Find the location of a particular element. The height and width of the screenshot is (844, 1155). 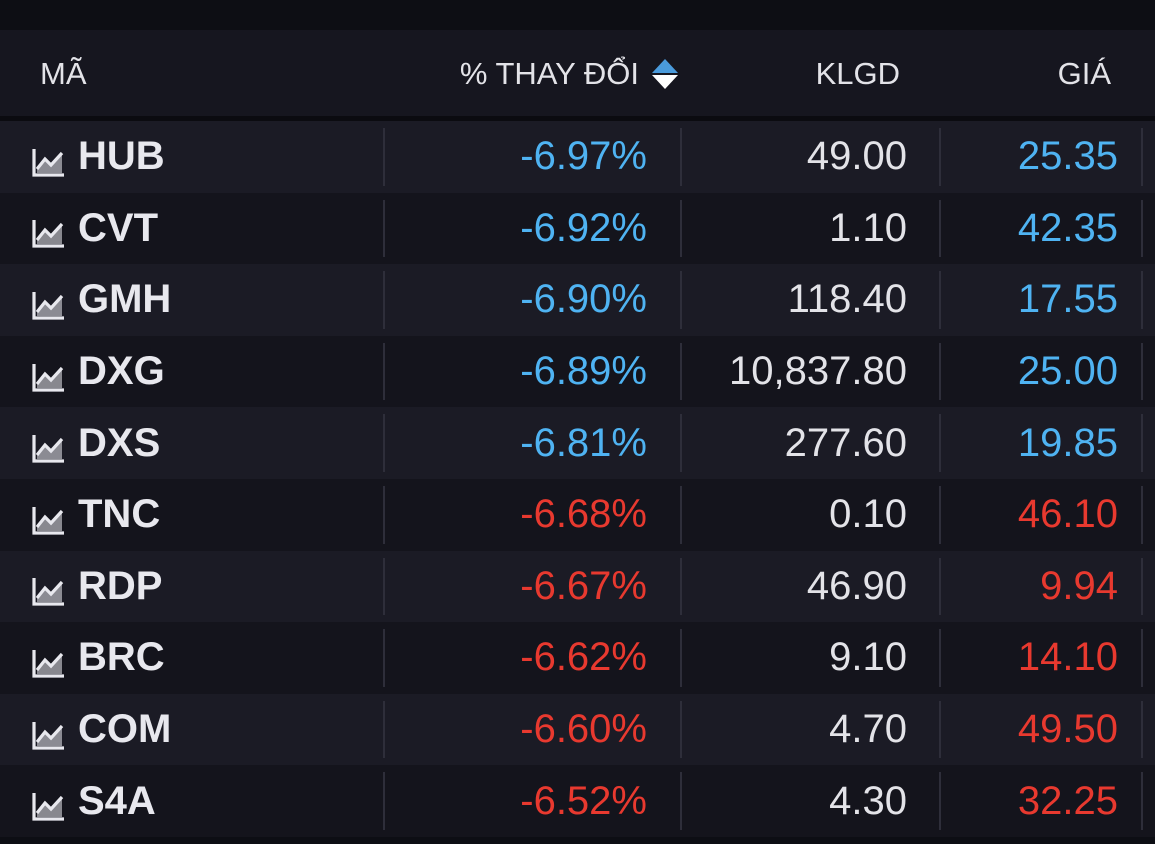

volume-cell: 49.00 is located at coordinates (856, 156).